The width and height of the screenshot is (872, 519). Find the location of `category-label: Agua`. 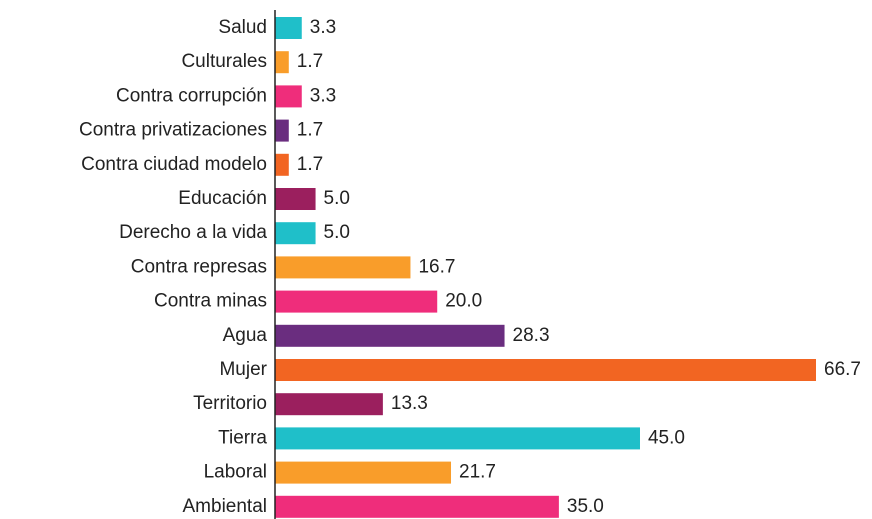

category-label: Agua is located at coordinates (245, 335).